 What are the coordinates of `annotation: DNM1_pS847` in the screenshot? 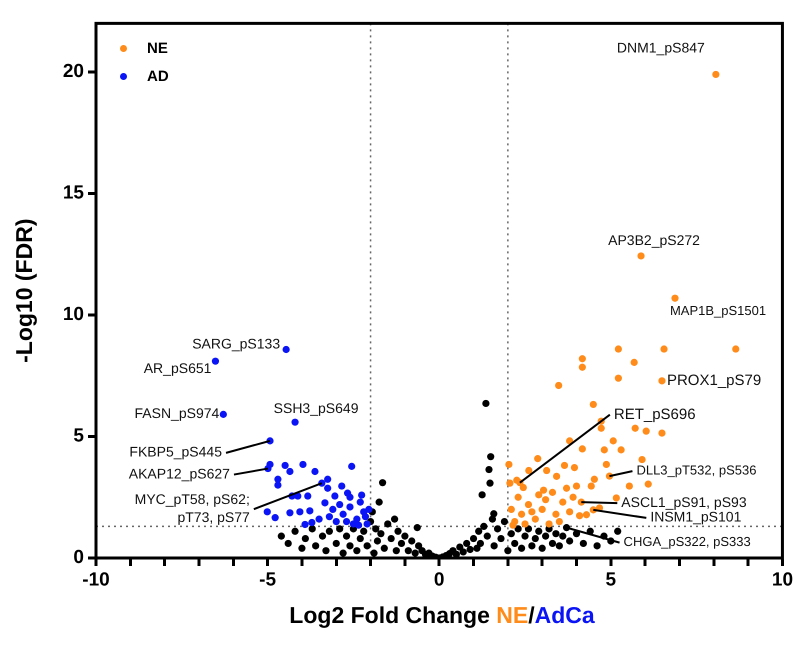 It's located at (661, 47).